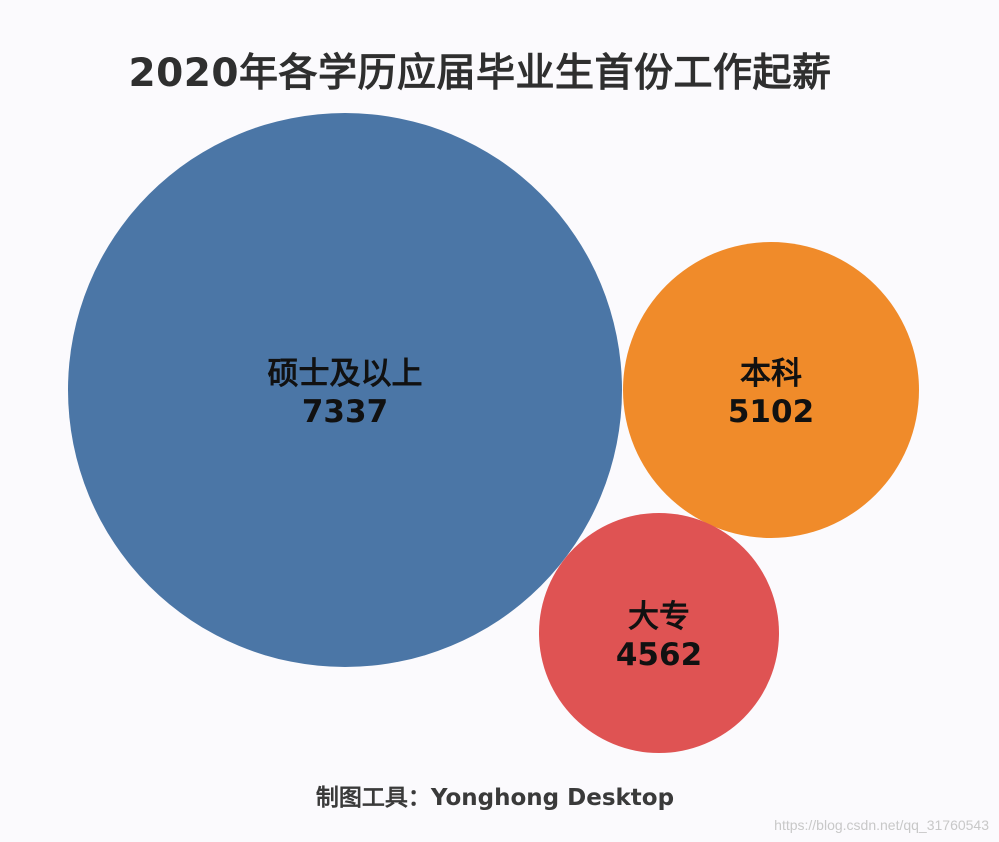 The width and height of the screenshot is (999, 842). I want to click on bubble-value-label: 4562, so click(659, 655).